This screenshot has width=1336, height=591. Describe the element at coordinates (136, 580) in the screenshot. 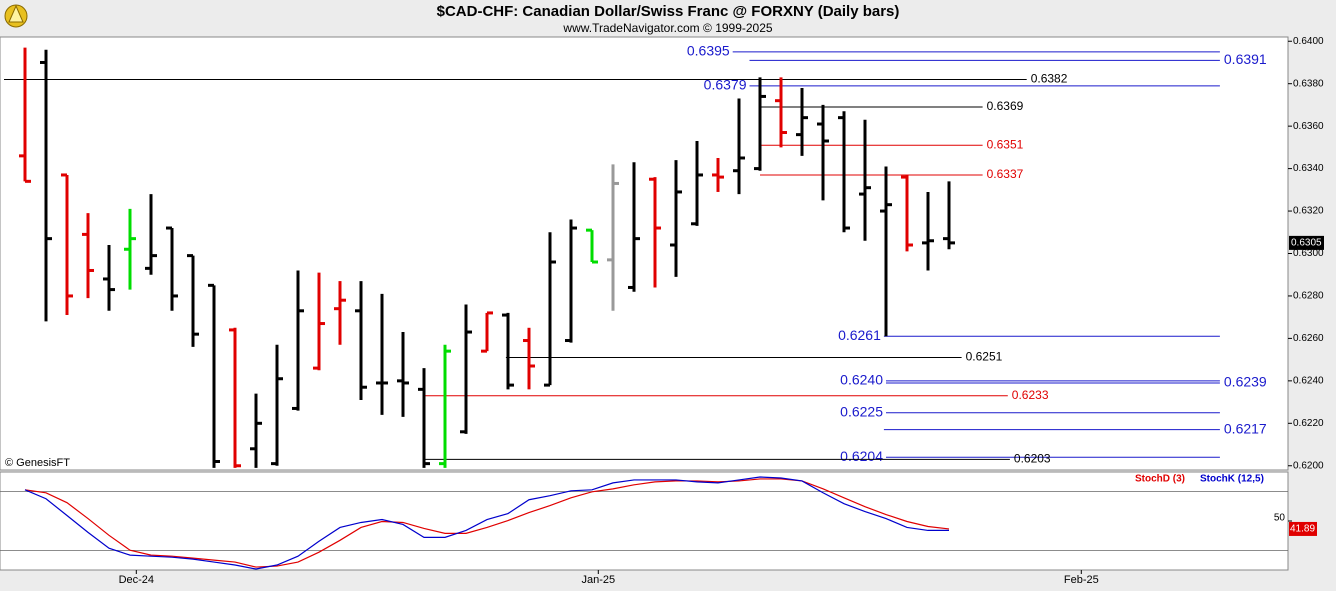

I see `x-tick-label: Dec-24` at that location.